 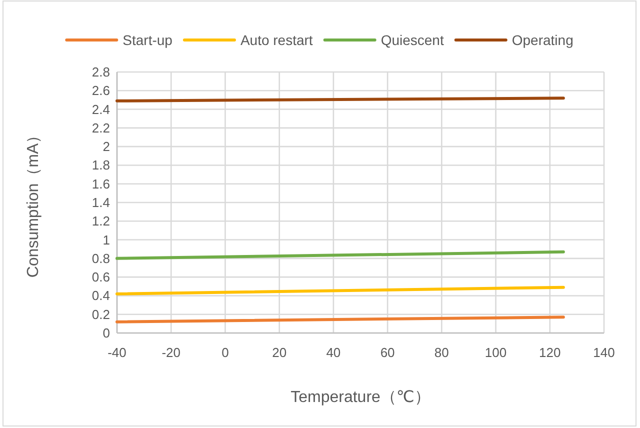 What do you see at coordinates (101, 314) in the screenshot?
I see `y-tick-label: 0.2` at bounding box center [101, 314].